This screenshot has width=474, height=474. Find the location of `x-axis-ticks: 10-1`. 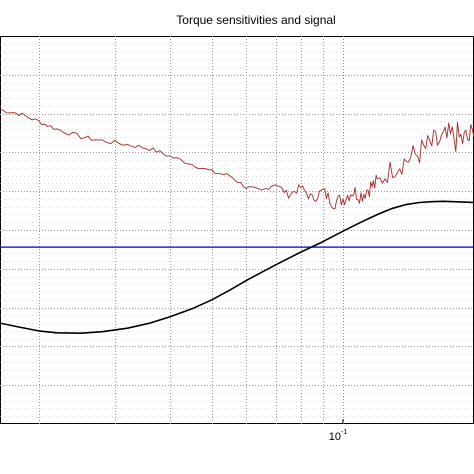

x-axis-ticks: 10-1 is located at coordinates (338, 431).